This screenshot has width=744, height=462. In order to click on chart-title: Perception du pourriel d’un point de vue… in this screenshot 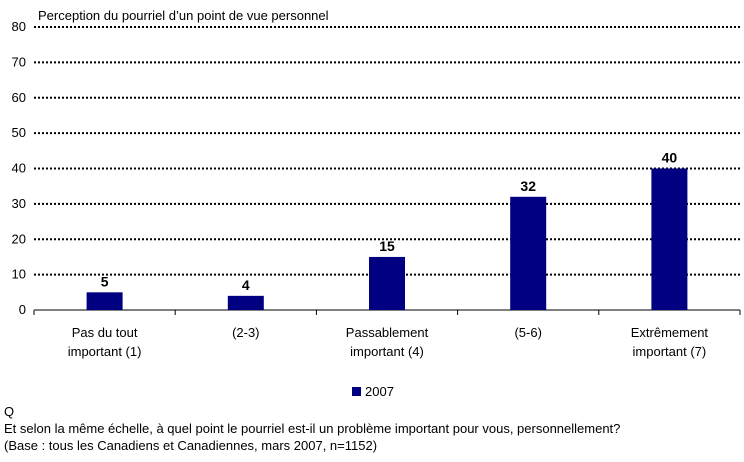, I will do `click(183, 15)`.